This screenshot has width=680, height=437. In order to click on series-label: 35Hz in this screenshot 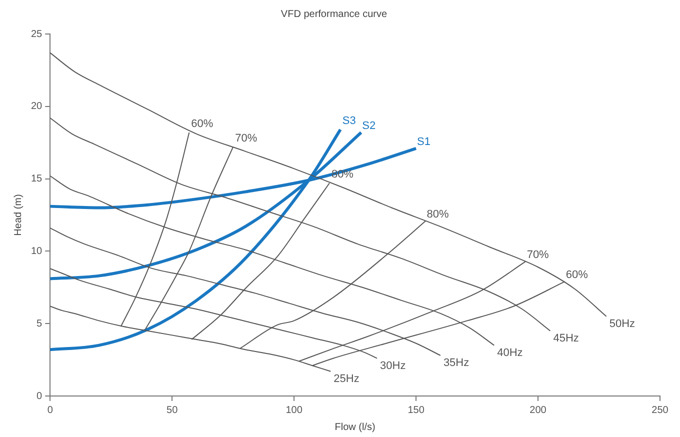, I will do `click(456, 362)`.